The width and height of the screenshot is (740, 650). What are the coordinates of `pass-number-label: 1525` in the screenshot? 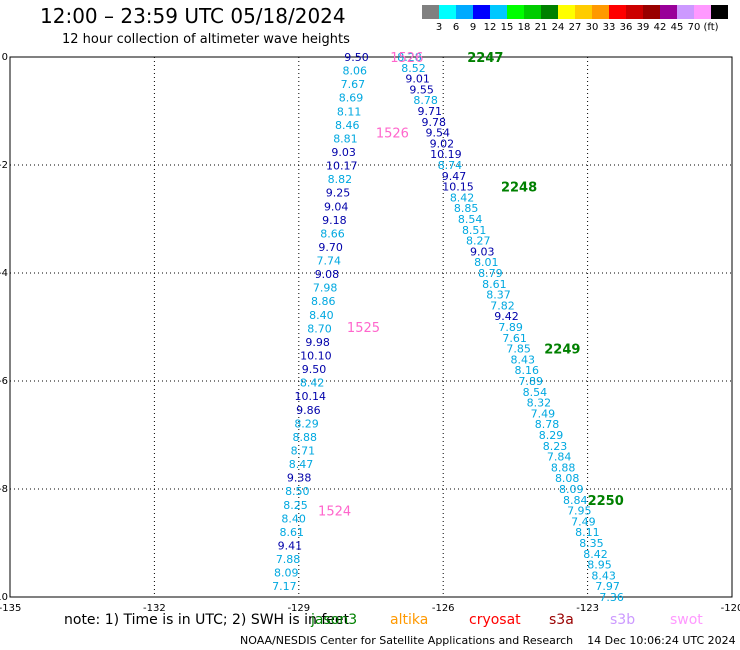 It's located at (363, 328).